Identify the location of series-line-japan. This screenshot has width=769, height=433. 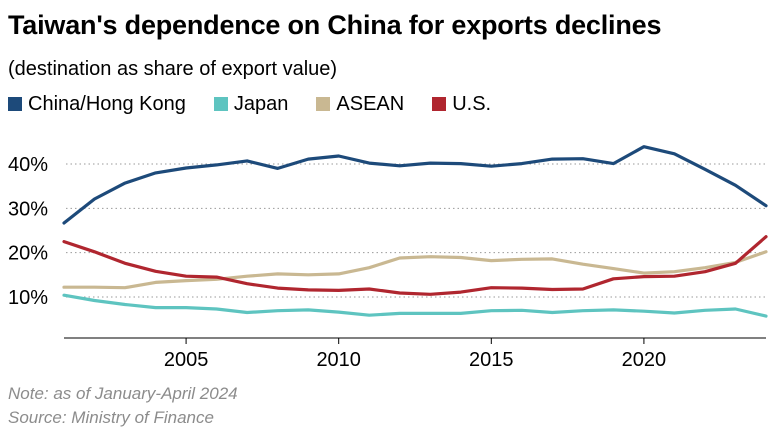
(415, 305).